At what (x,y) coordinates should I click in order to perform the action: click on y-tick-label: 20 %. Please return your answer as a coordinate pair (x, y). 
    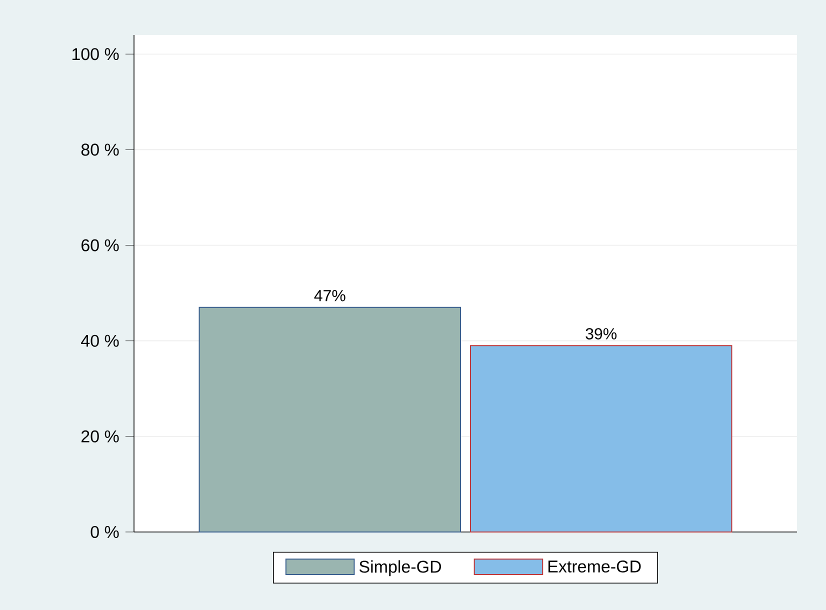
    Looking at the image, I should click on (100, 436).